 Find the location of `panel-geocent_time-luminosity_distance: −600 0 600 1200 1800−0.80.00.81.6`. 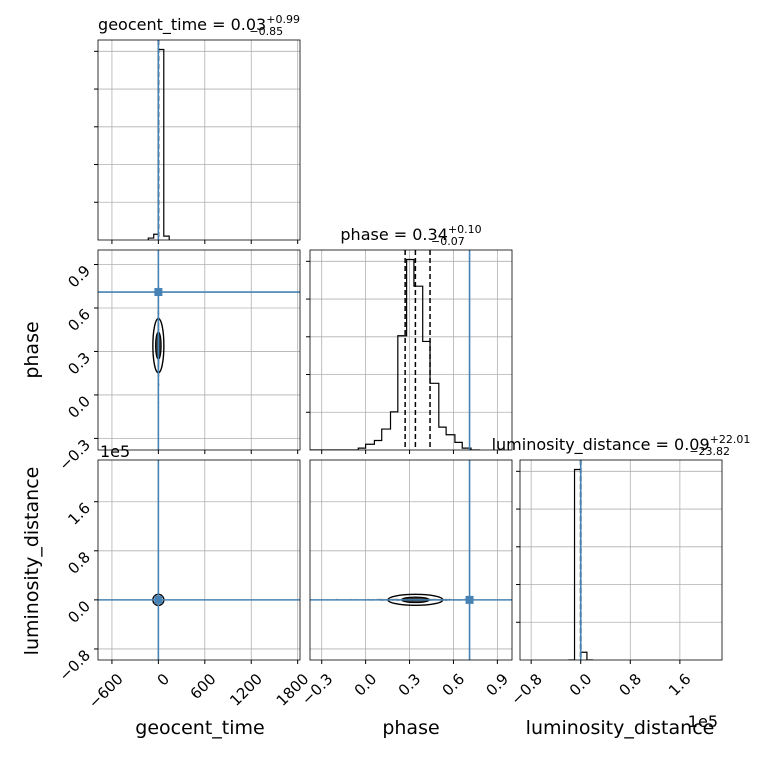

panel-geocent_time-luminosity_distance: −600 0 600 1200 1800−0.80.00.81.6 is located at coordinates (184, 585).